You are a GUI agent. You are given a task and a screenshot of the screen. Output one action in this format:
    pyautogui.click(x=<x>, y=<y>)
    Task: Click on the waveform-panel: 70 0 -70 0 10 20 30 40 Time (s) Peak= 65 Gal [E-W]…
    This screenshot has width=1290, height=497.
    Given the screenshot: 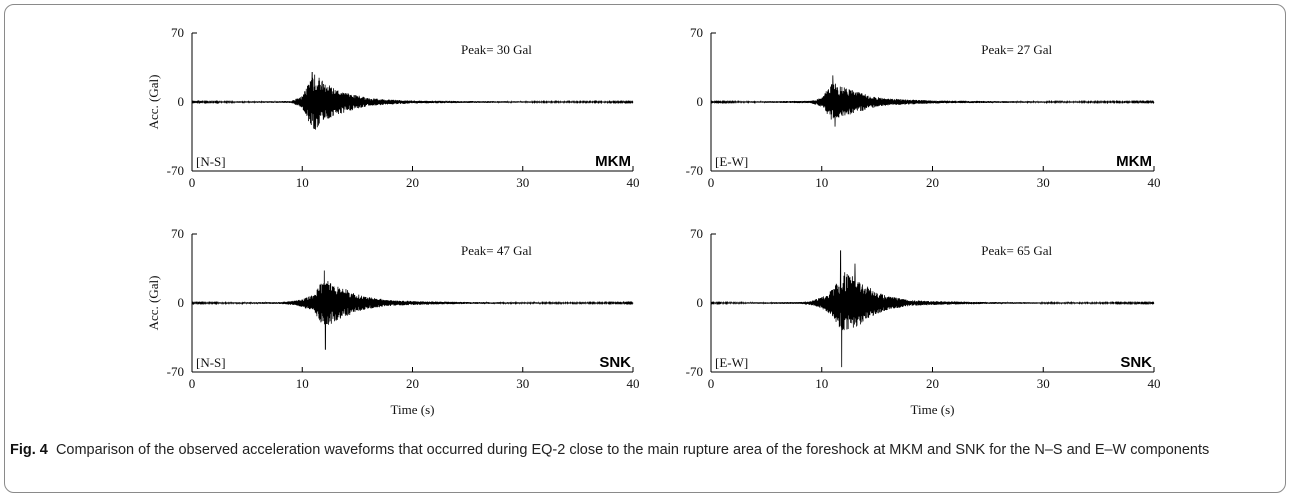 What is the action you would take?
    pyautogui.click(x=923, y=321)
    